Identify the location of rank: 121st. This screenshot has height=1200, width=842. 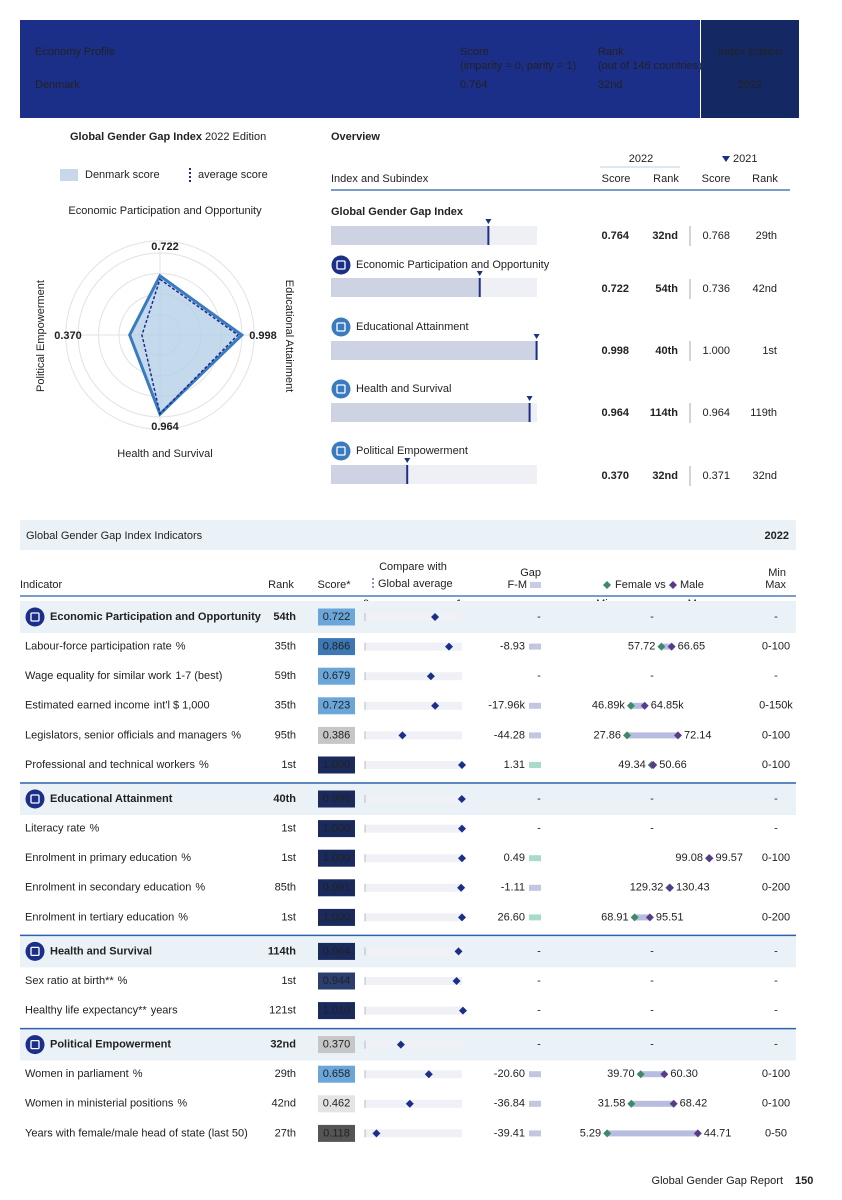
(282, 1011).